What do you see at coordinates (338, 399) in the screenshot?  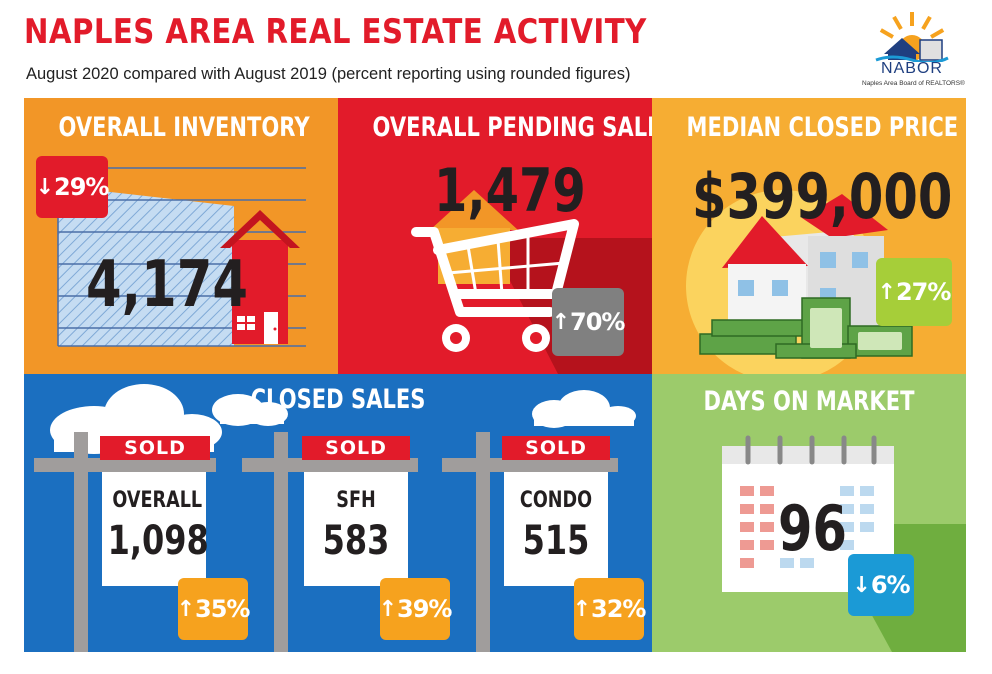 I see `closed-sales-title: CLOSED SALES` at bounding box center [338, 399].